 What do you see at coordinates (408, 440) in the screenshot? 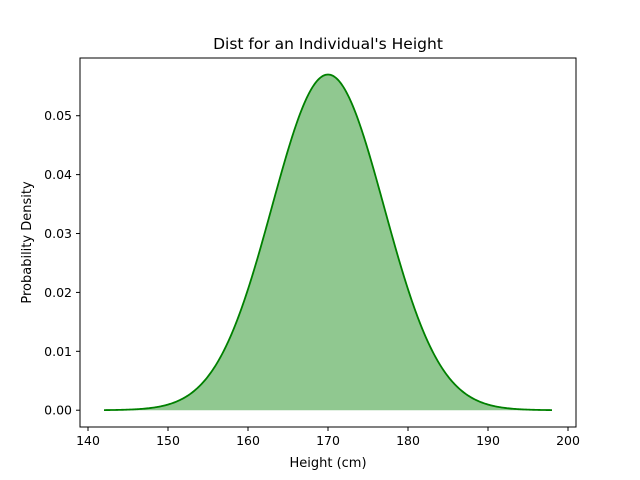
I see `x-tick-label: 180` at bounding box center [408, 440].